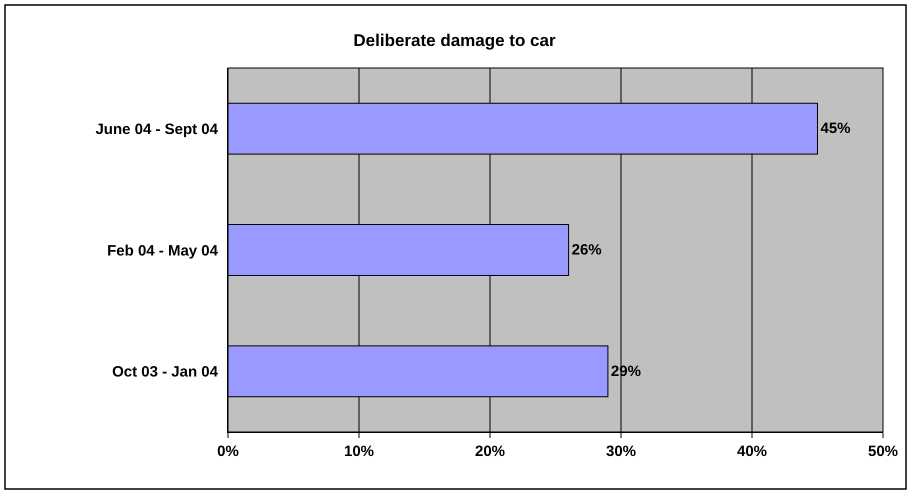  I want to click on y-tick-label: Feb 04 - May 04, so click(163, 251).